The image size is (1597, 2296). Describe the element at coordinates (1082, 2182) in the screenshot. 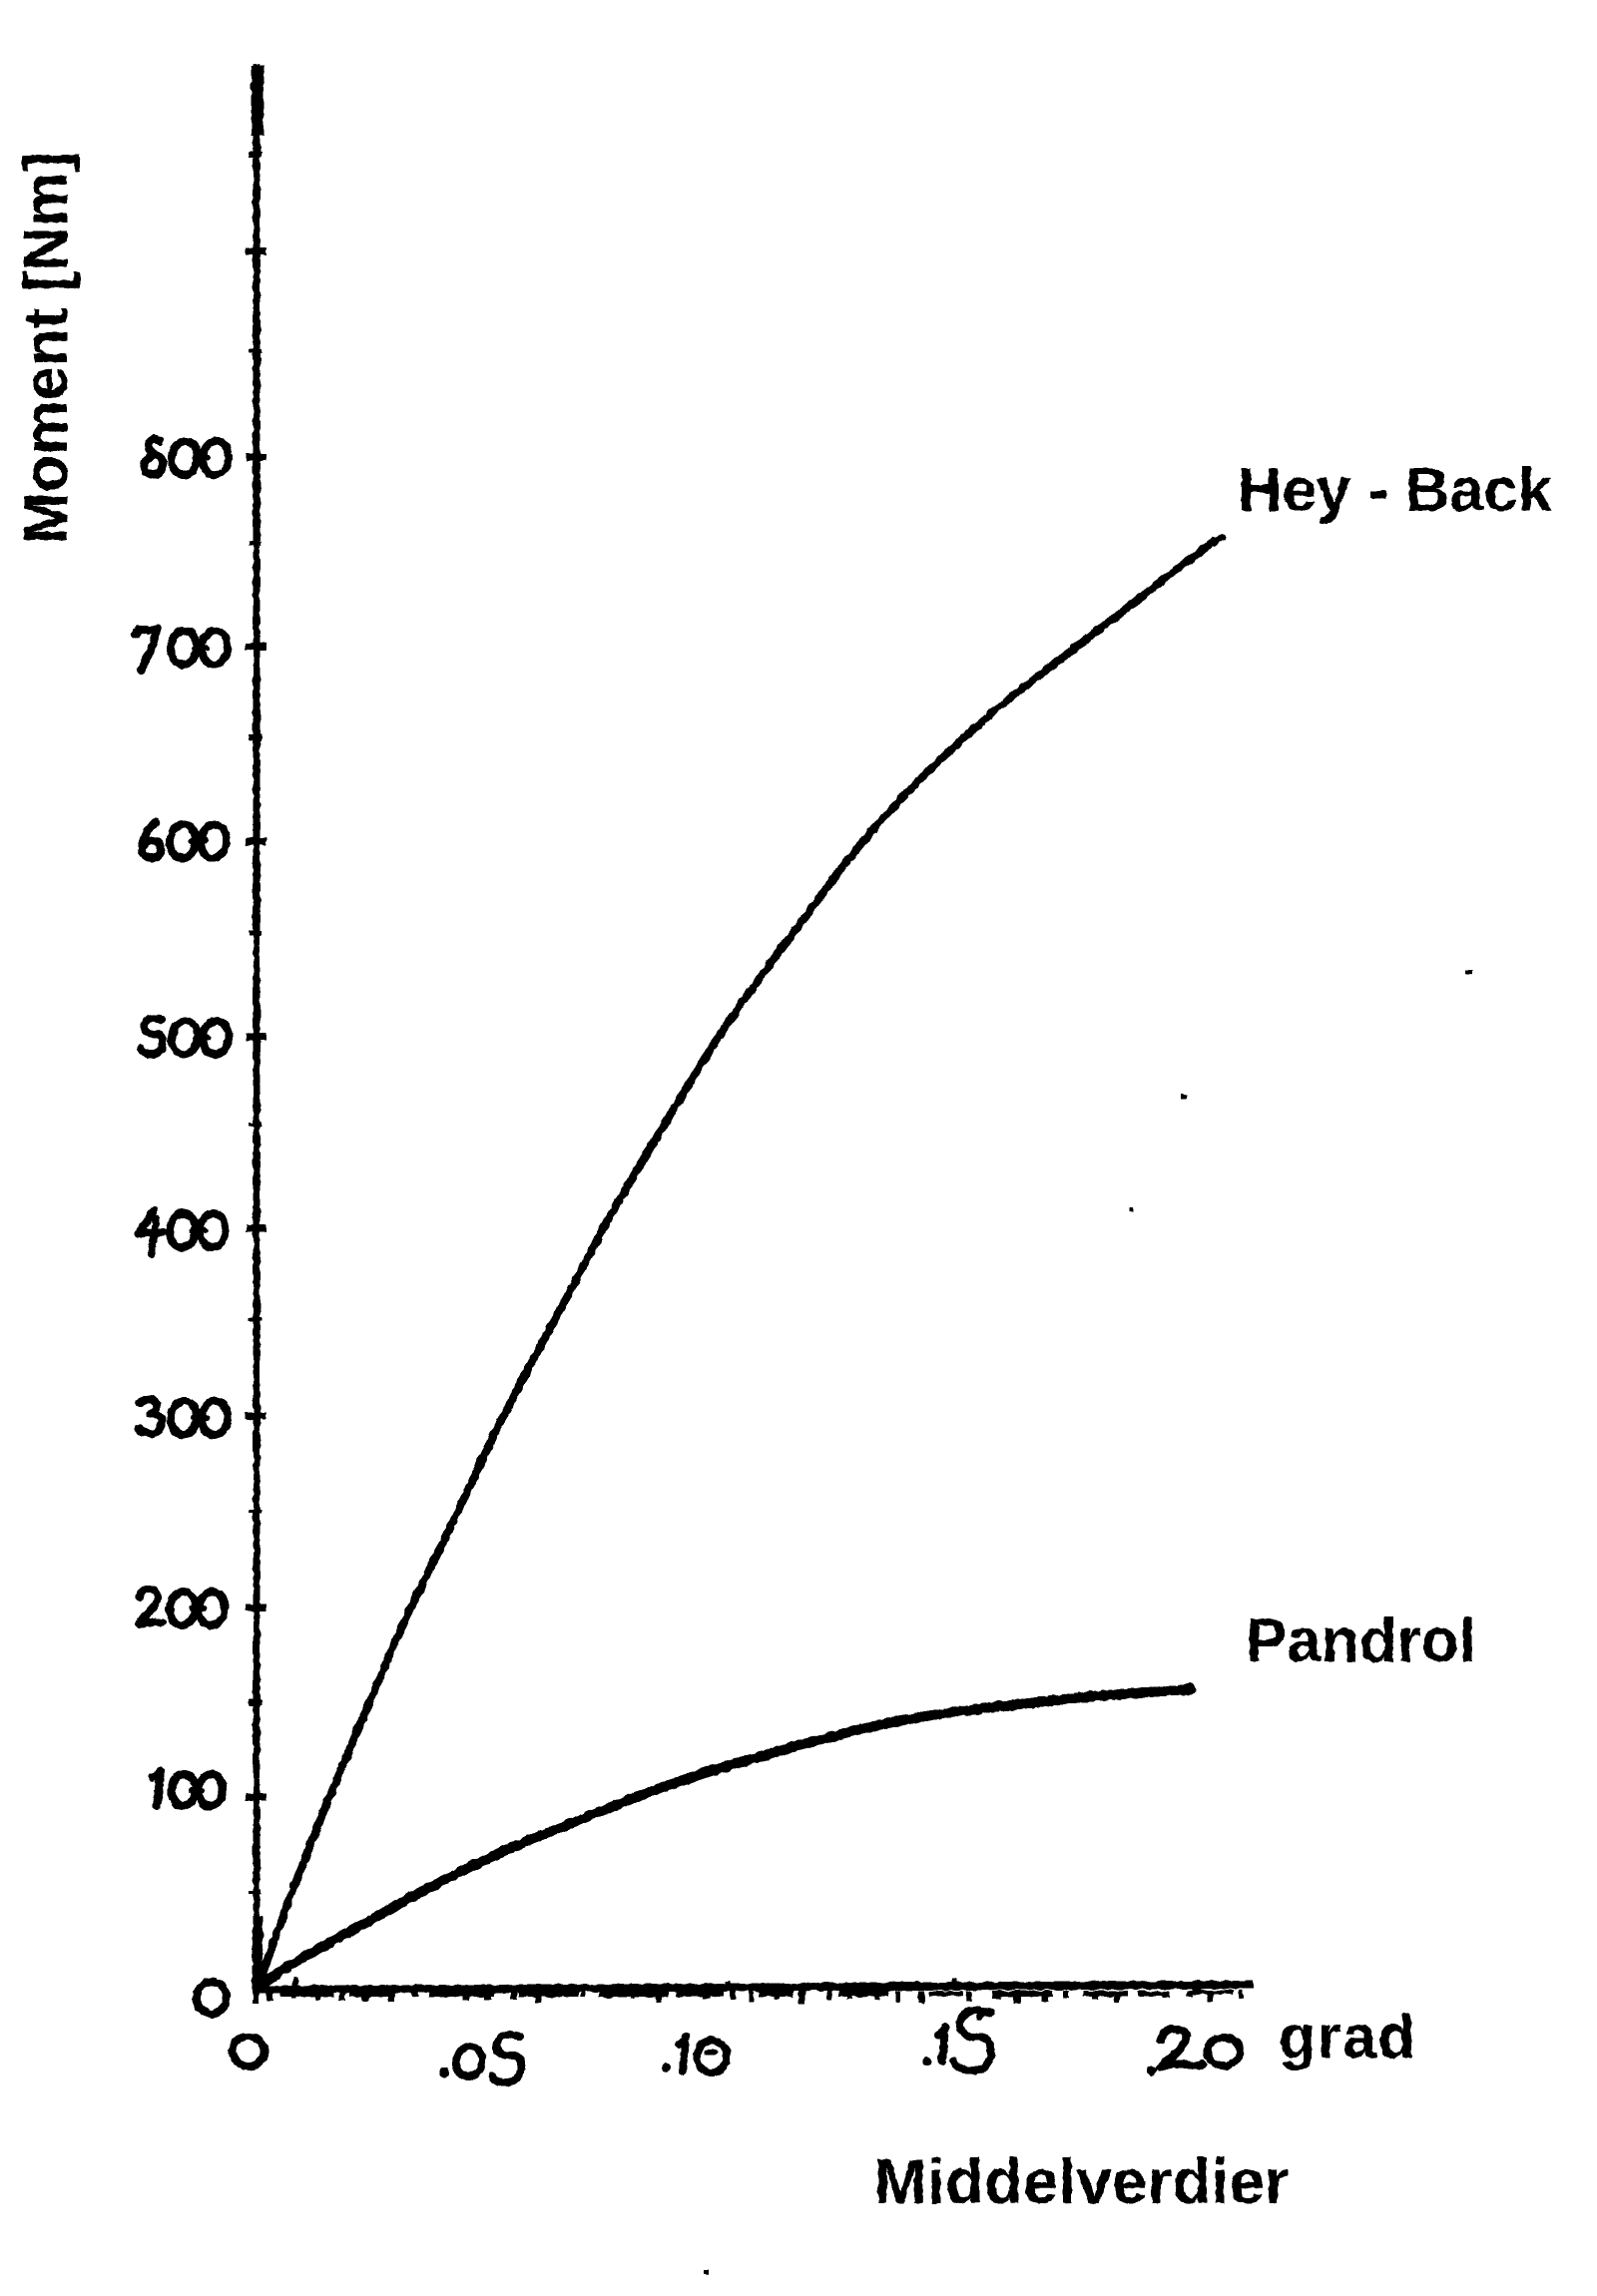

I see `svg-text: Middelverdier` at that location.